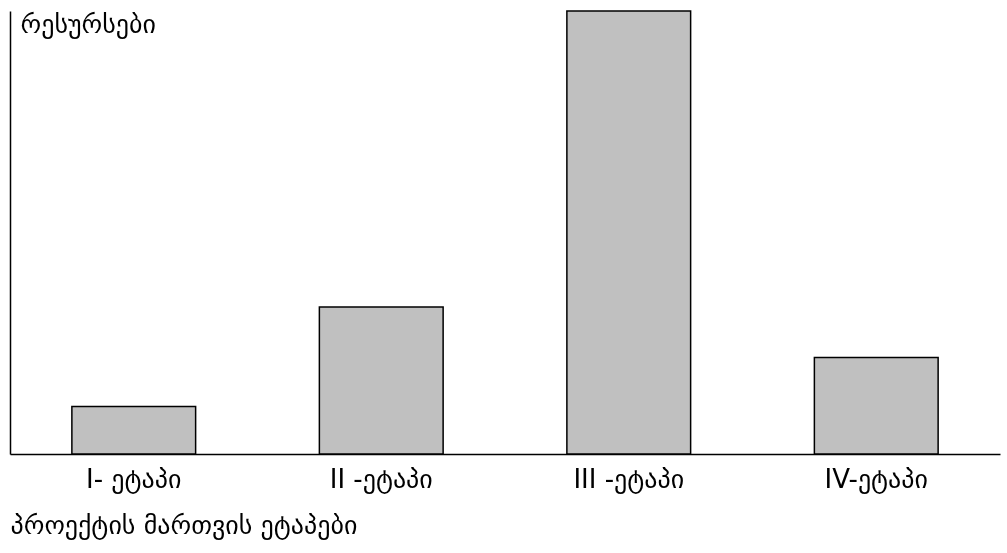 This screenshot has height=553, width=1007. Describe the element at coordinates (88, 23) in the screenshot. I see `y-axis-title: რესურსები` at that location.